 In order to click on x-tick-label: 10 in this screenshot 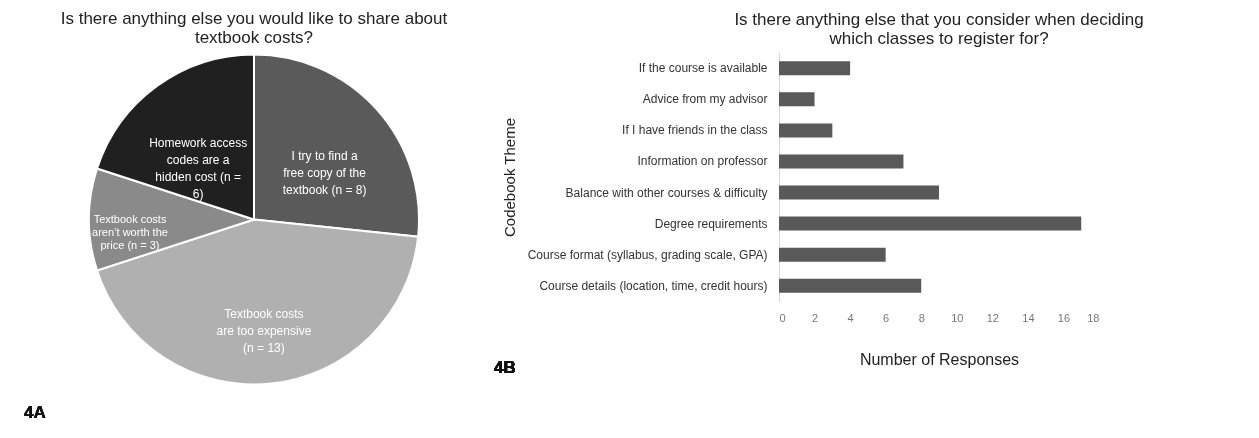, I will do `click(957, 317)`.